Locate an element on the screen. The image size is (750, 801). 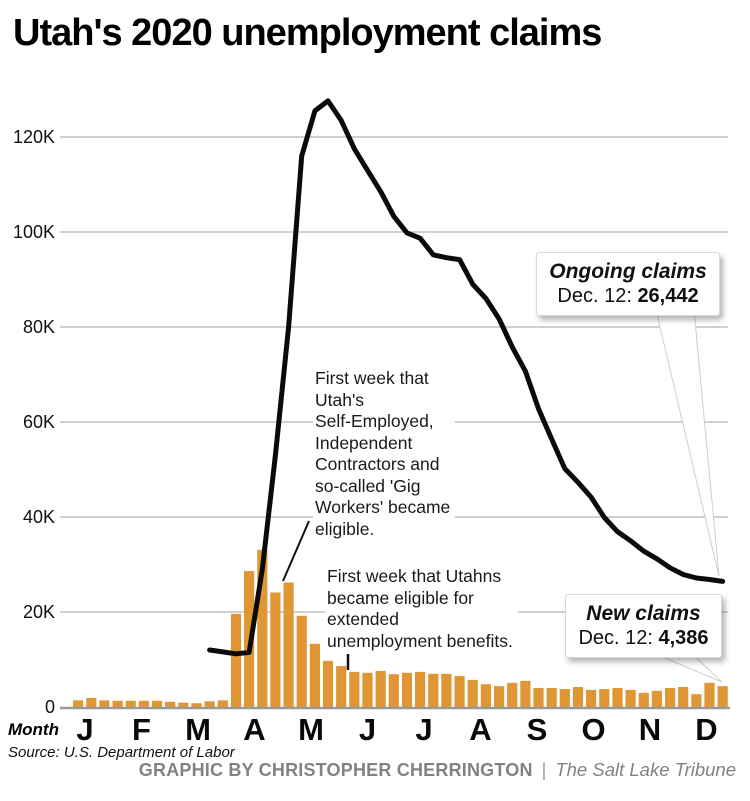
x-axis-title: Month is located at coordinates (33, 729).